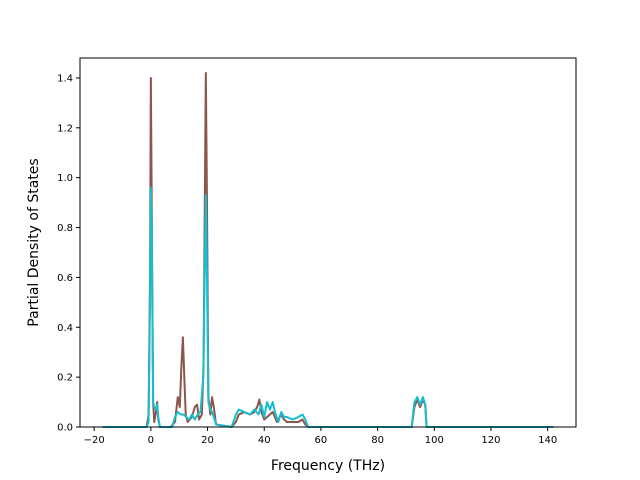 The height and width of the screenshot is (480, 640). I want to click on y-tick-label: 0.2, so click(65, 378).